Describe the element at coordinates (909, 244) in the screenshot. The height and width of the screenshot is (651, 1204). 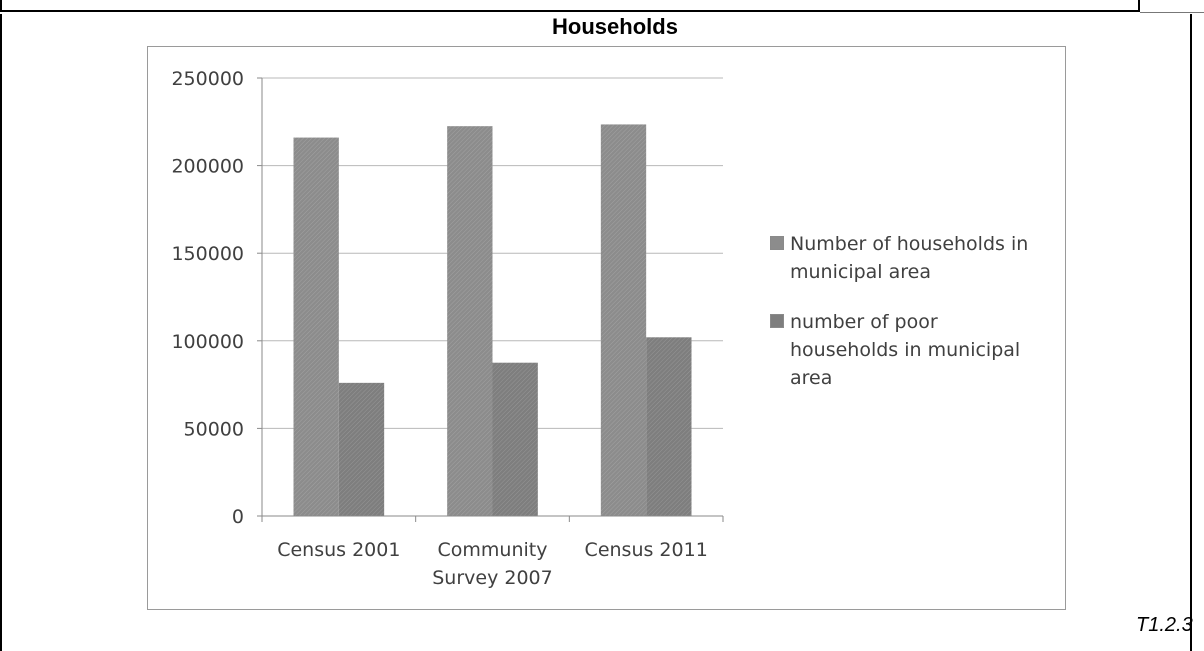
I see `legend-label-households-line1: Number of households in` at that location.